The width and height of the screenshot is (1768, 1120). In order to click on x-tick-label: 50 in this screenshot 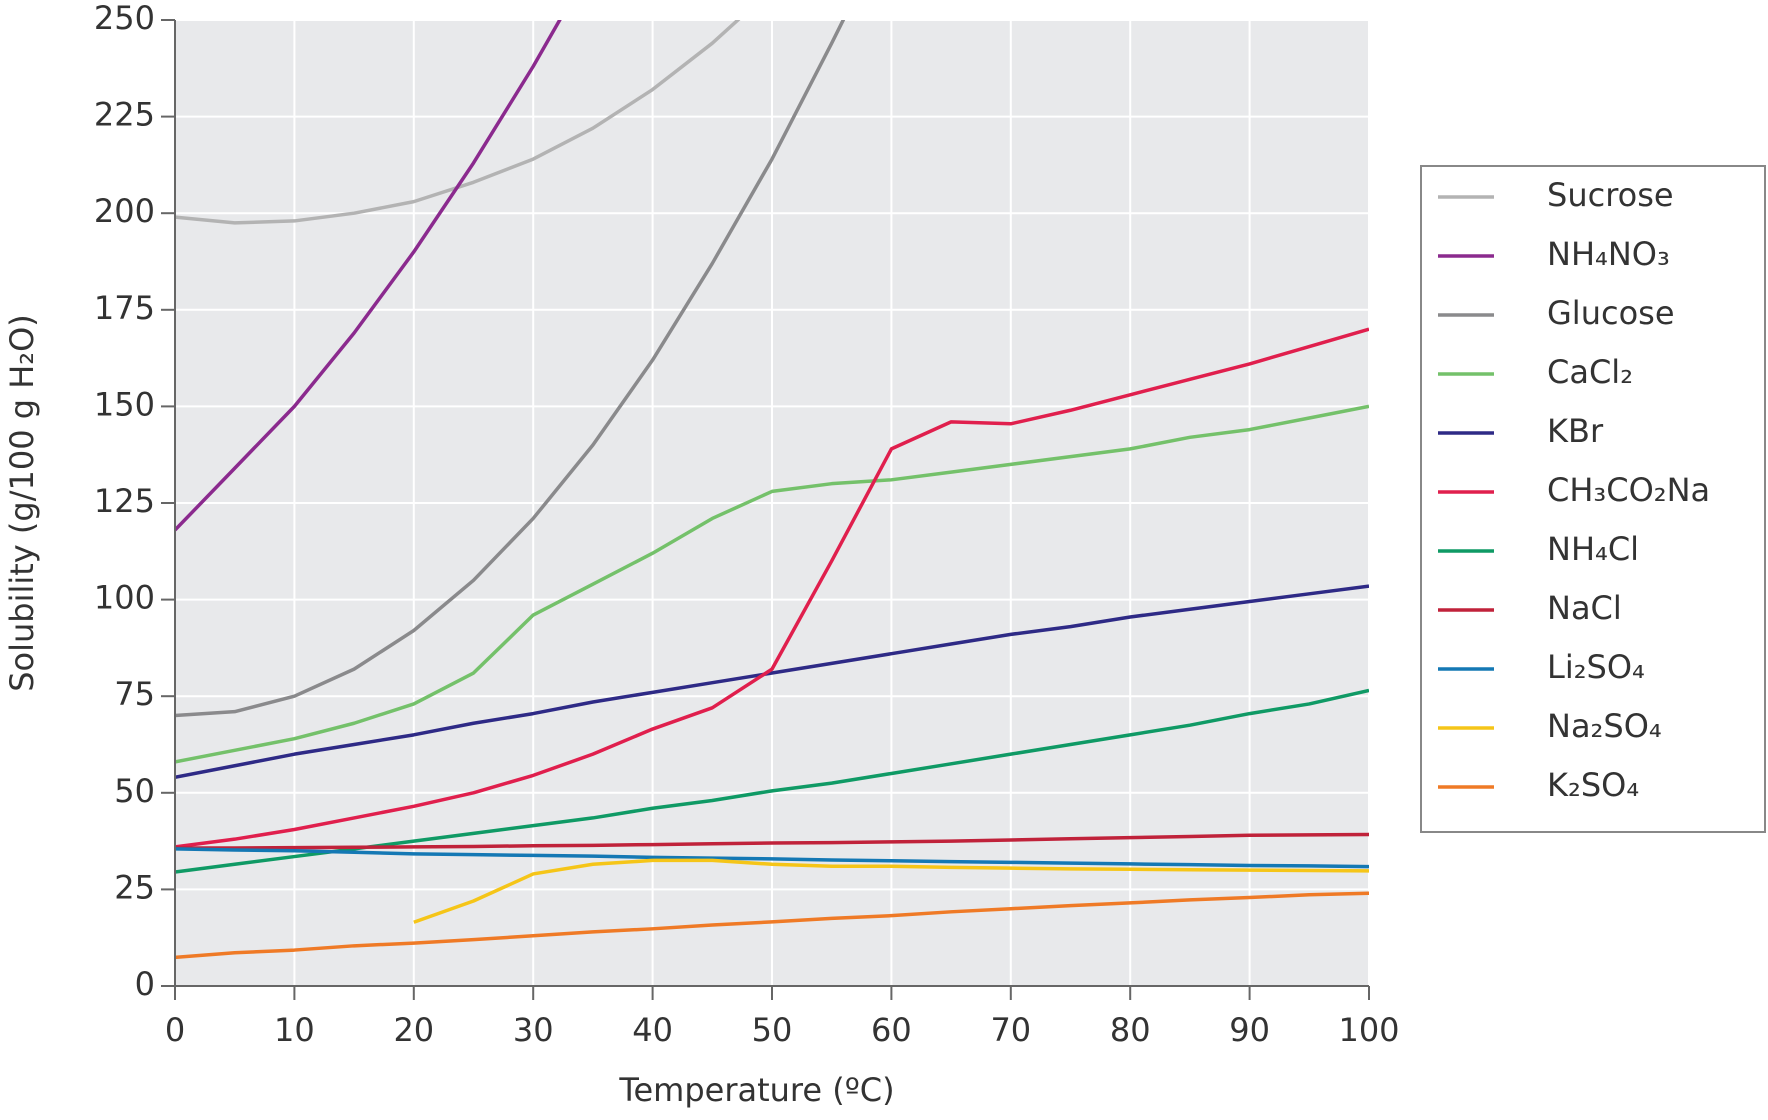, I will do `click(772, 1030)`.